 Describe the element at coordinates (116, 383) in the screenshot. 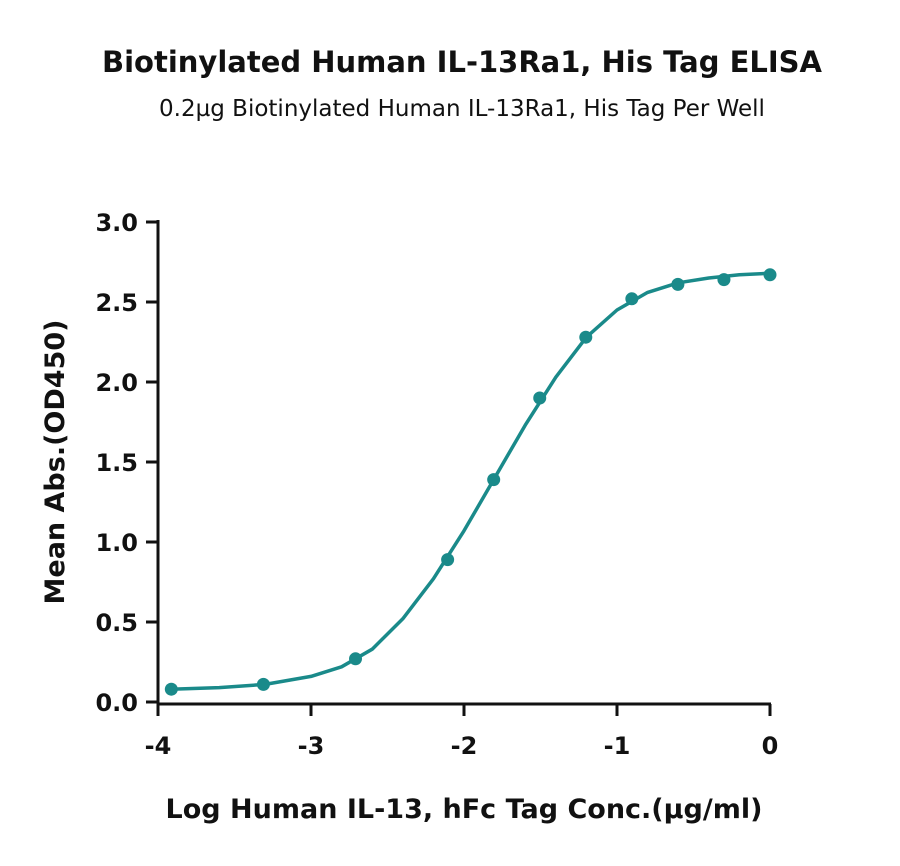

I see `y-tick-label: 2.0` at that location.